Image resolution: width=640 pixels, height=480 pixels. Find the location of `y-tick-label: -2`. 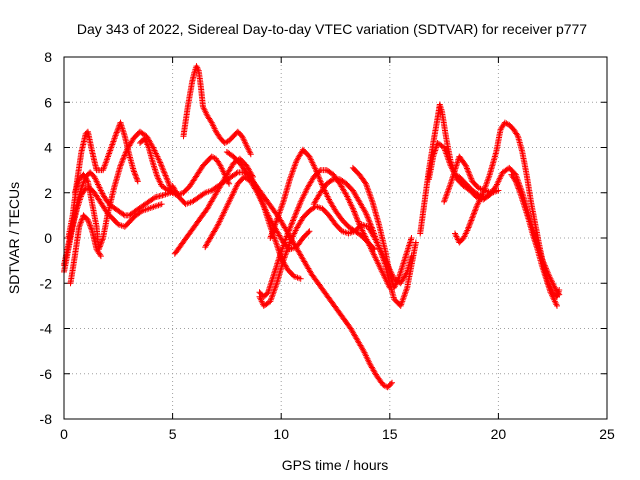

y-tick-label: -2 is located at coordinates (46, 283).